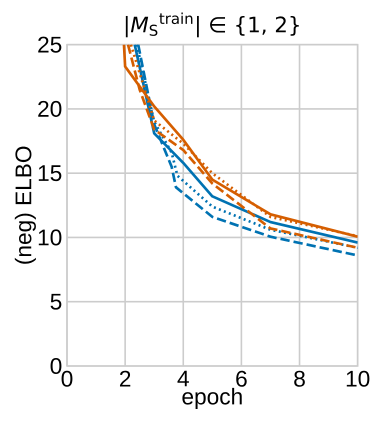 The width and height of the screenshot is (390, 423). What do you see at coordinates (212, 25) in the screenshot?
I see `chart-title: |M$_{S}$$^{train}$| ∈ {1, 2}` at bounding box center [212, 25].